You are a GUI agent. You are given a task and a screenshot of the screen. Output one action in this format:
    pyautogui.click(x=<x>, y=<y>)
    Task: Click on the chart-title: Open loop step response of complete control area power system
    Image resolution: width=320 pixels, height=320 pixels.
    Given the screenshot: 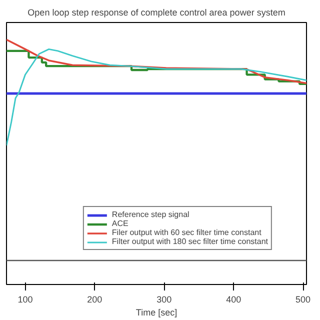 What is the action you would take?
    pyautogui.click(x=157, y=13)
    